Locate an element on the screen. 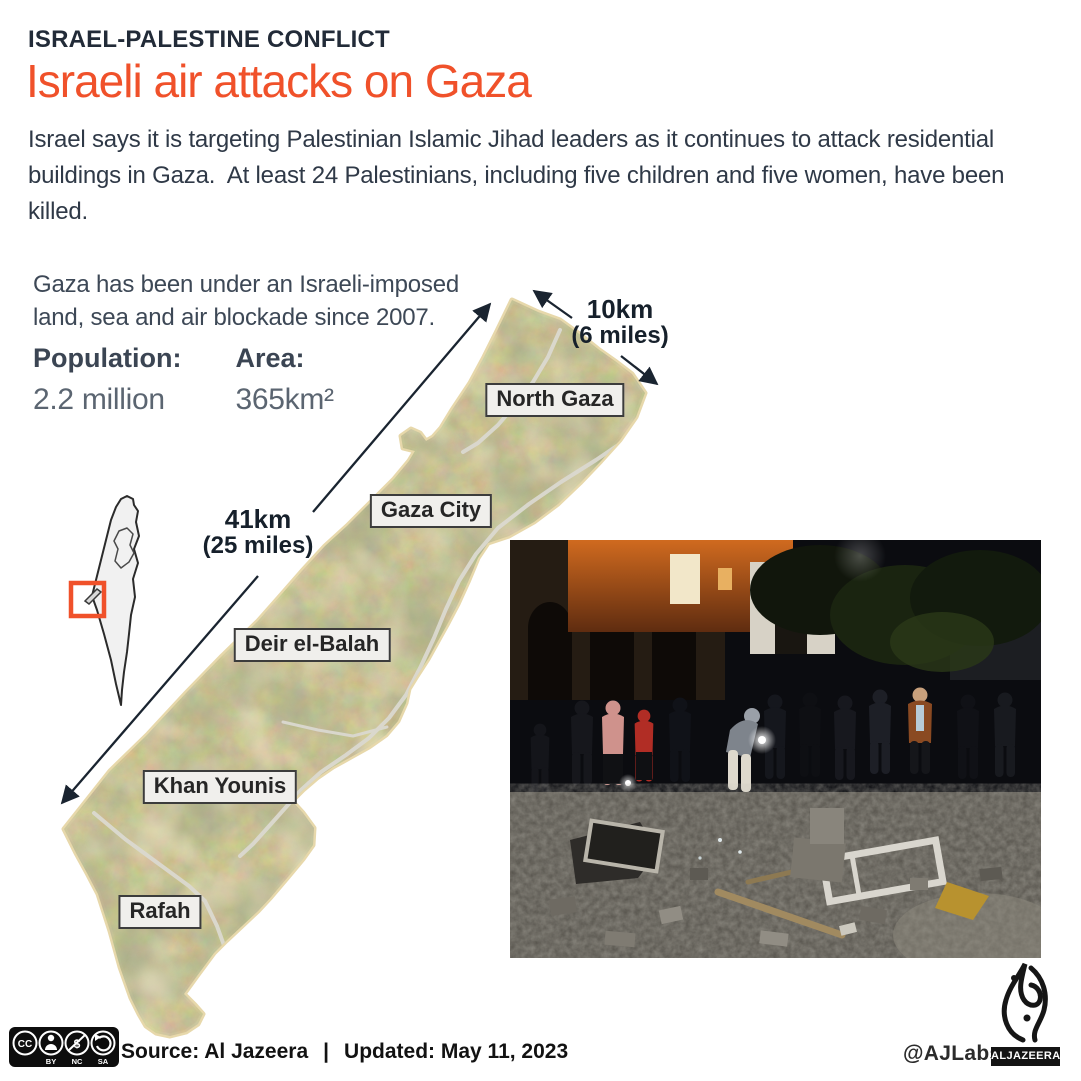 The width and height of the screenshot is (1081, 1081). kicker: ISRAEL-PALESTINE CONFLICT is located at coordinates (209, 39).